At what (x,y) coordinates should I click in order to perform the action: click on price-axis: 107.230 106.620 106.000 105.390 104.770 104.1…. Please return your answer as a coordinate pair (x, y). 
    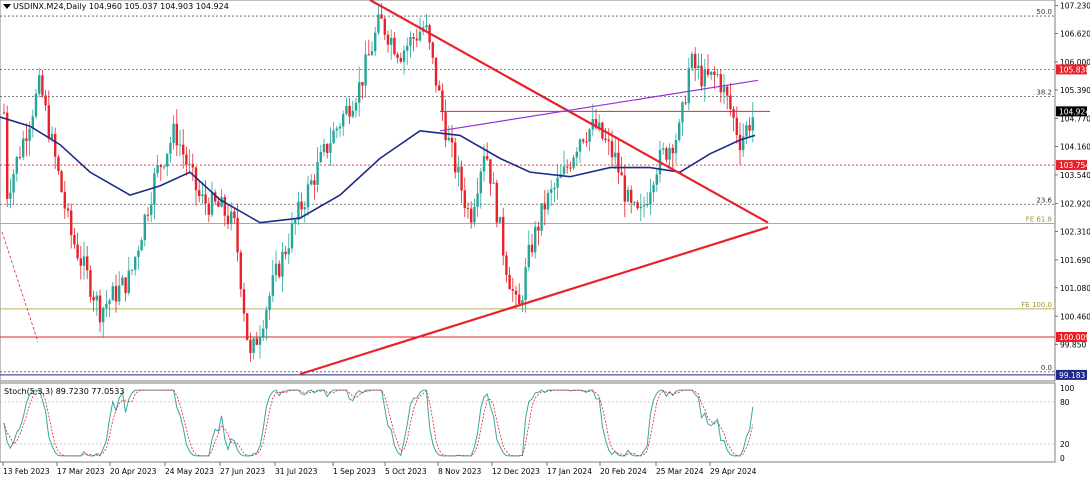
    Looking at the image, I should click on (1072, 191).